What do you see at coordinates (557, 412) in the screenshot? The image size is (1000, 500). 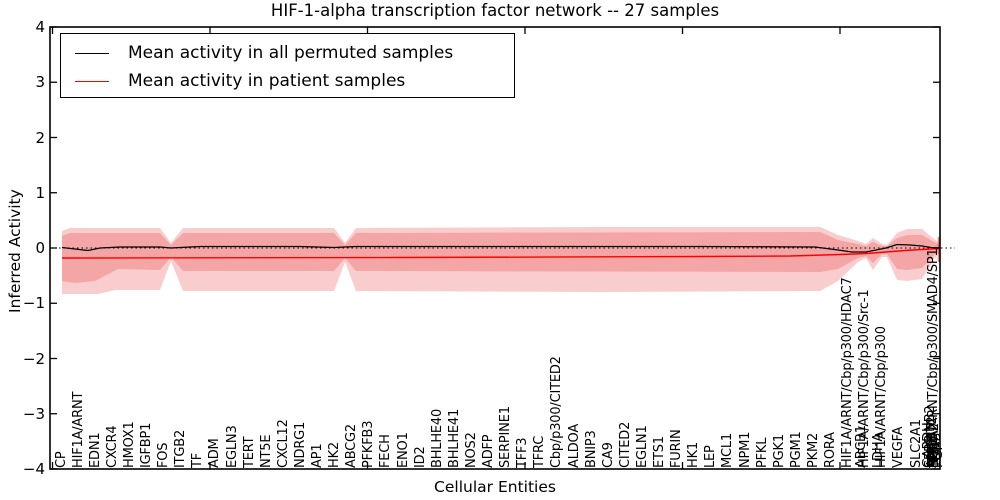 I see `x-tick-label: Cbp/p300/CITED2` at bounding box center [557, 412].